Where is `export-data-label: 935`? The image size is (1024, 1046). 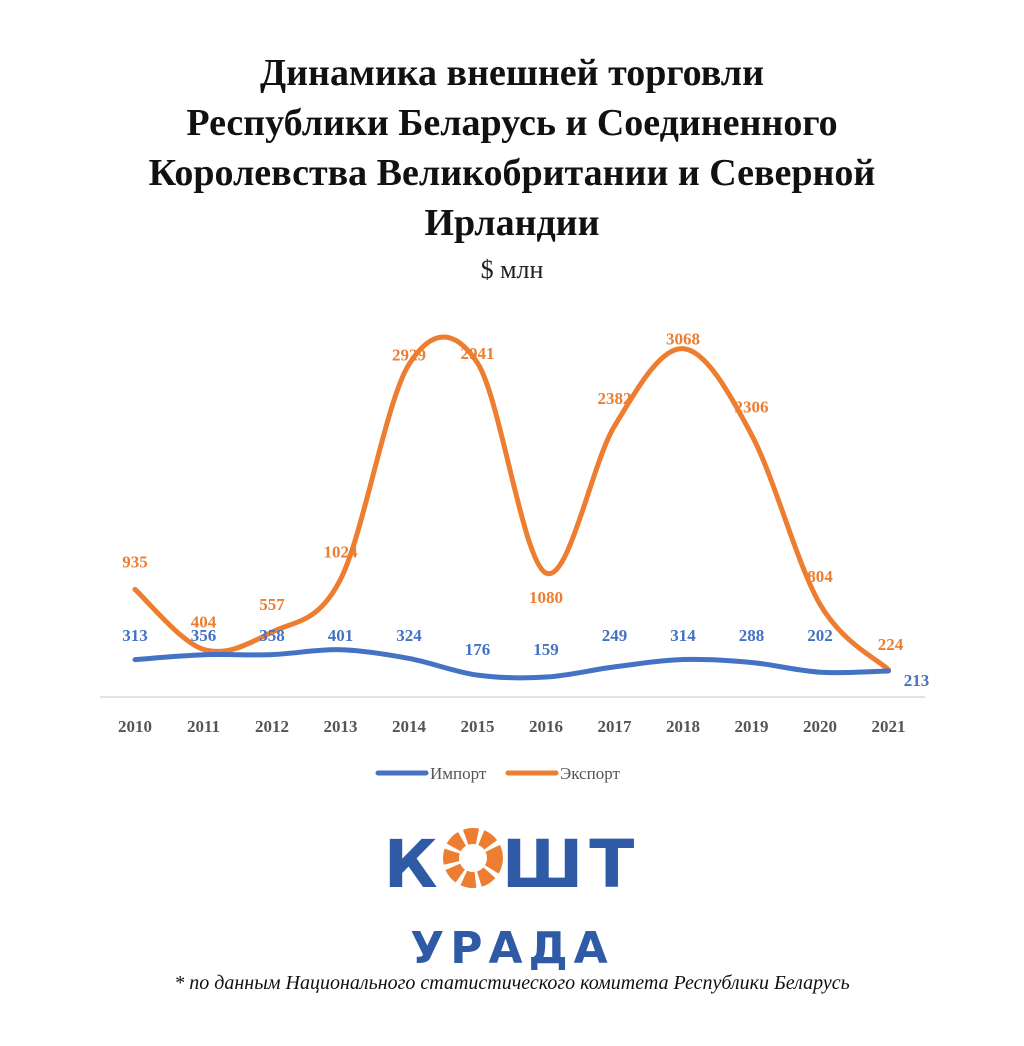 export-data-label: 935 is located at coordinates (135, 561).